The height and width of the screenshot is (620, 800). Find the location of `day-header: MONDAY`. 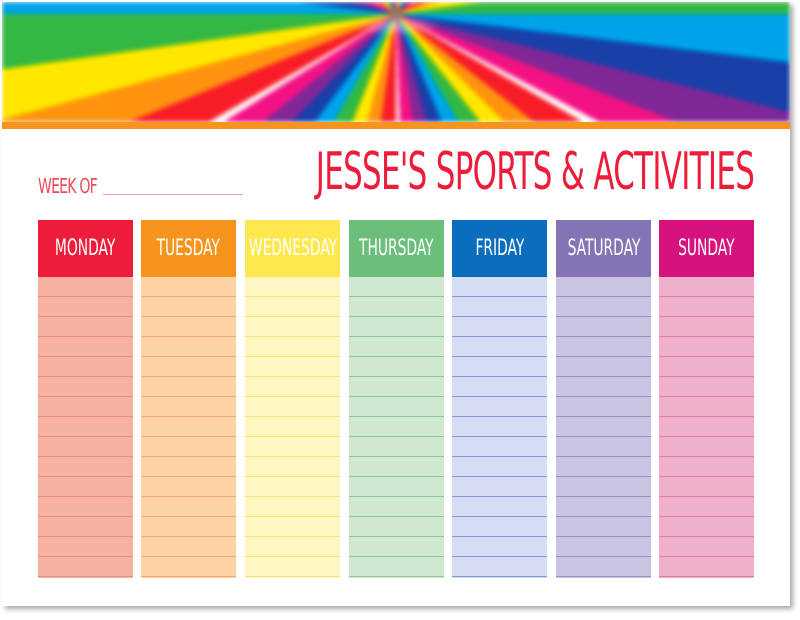

day-header: MONDAY is located at coordinates (85, 248).